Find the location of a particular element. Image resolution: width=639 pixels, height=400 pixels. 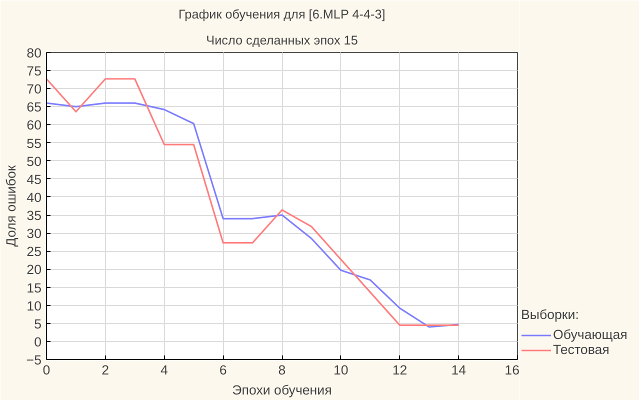

x-tick-label: 4 is located at coordinates (164, 370).